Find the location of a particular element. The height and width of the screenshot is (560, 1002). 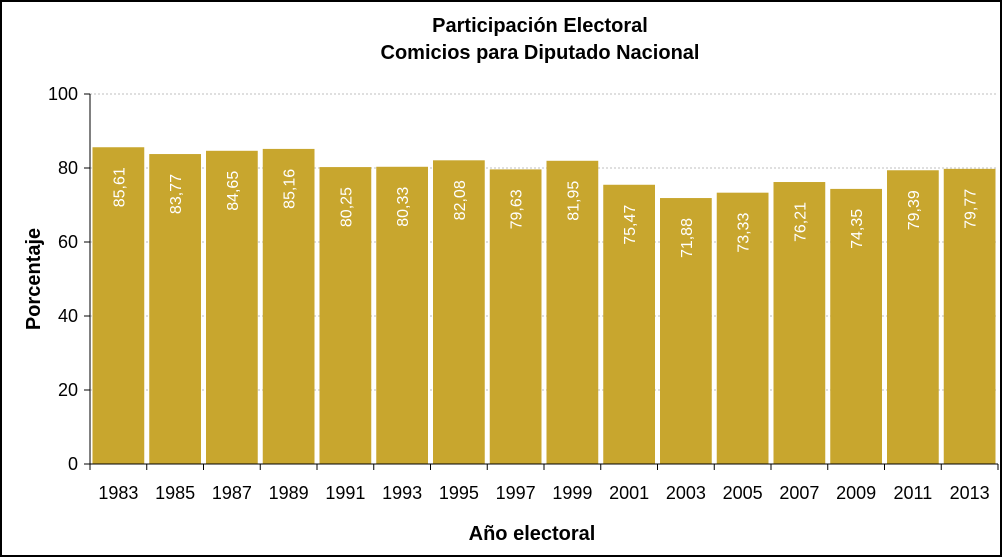

data-label-2005: 73,33 is located at coordinates (744, 233).